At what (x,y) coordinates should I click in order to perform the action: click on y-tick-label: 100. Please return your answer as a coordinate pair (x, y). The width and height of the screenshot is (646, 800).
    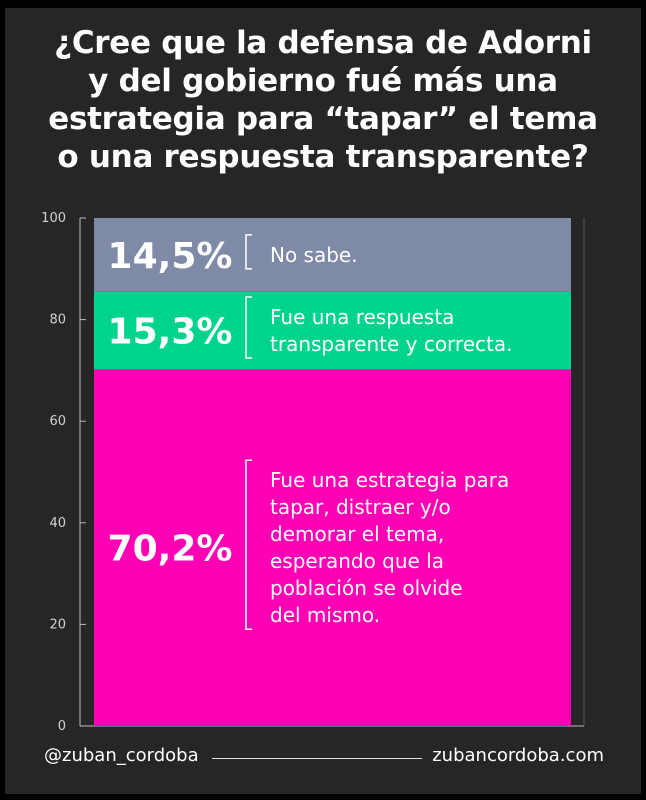
    Looking at the image, I should click on (53, 218).